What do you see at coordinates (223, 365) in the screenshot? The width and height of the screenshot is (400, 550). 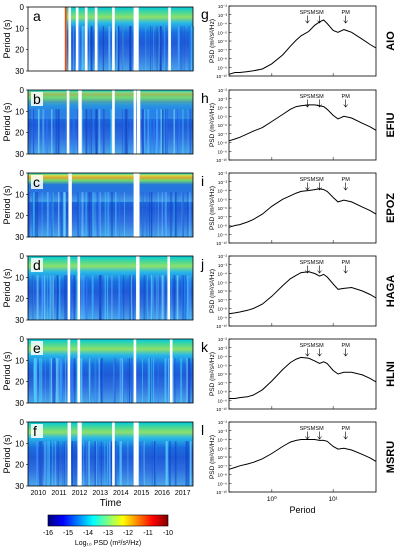 I see `psd-y-tick-label: 10⁻⁵` at bounding box center [223, 365].